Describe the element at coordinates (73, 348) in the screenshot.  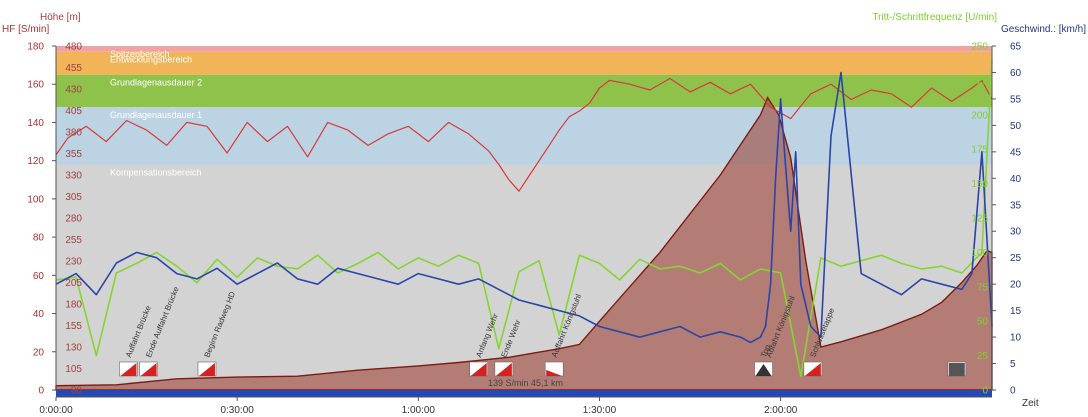
I see `altitude-tick-label: 130` at that location.